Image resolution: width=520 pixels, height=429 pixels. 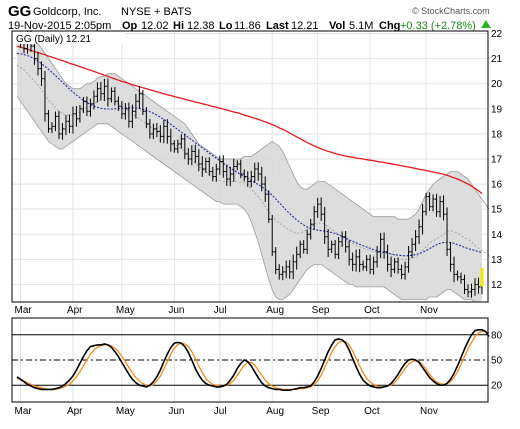 What do you see at coordinates (247, 26) in the screenshot?
I see `lo-value: 11.86` at bounding box center [247, 26].